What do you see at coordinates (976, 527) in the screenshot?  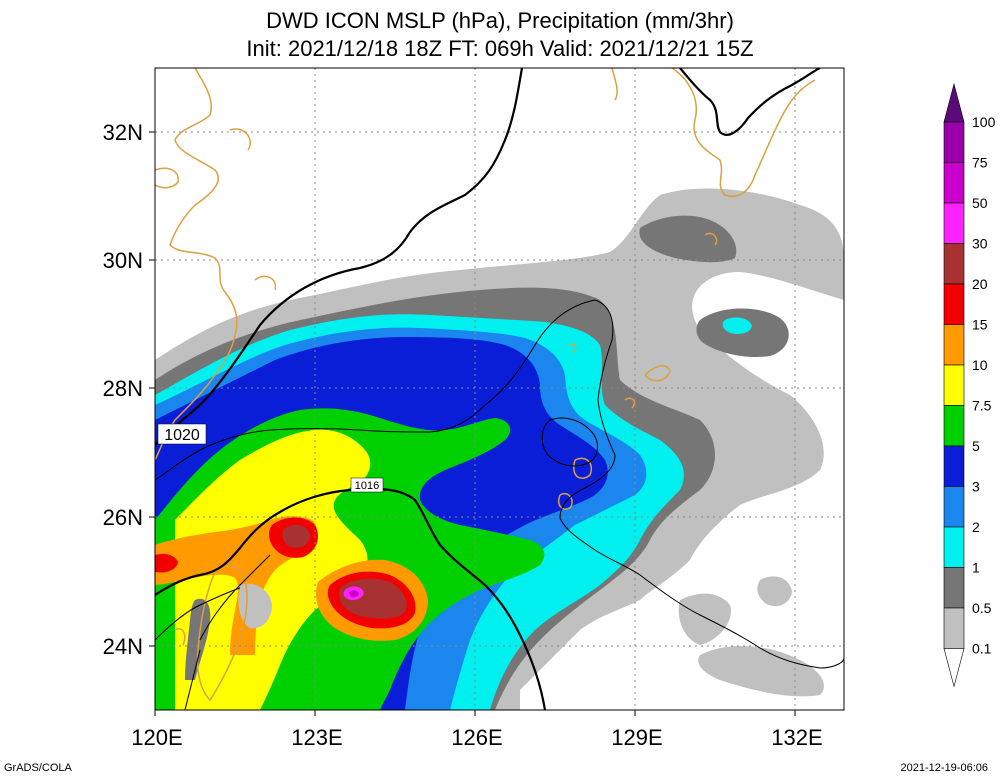 I see `legend-level-label: 2` at bounding box center [976, 527].